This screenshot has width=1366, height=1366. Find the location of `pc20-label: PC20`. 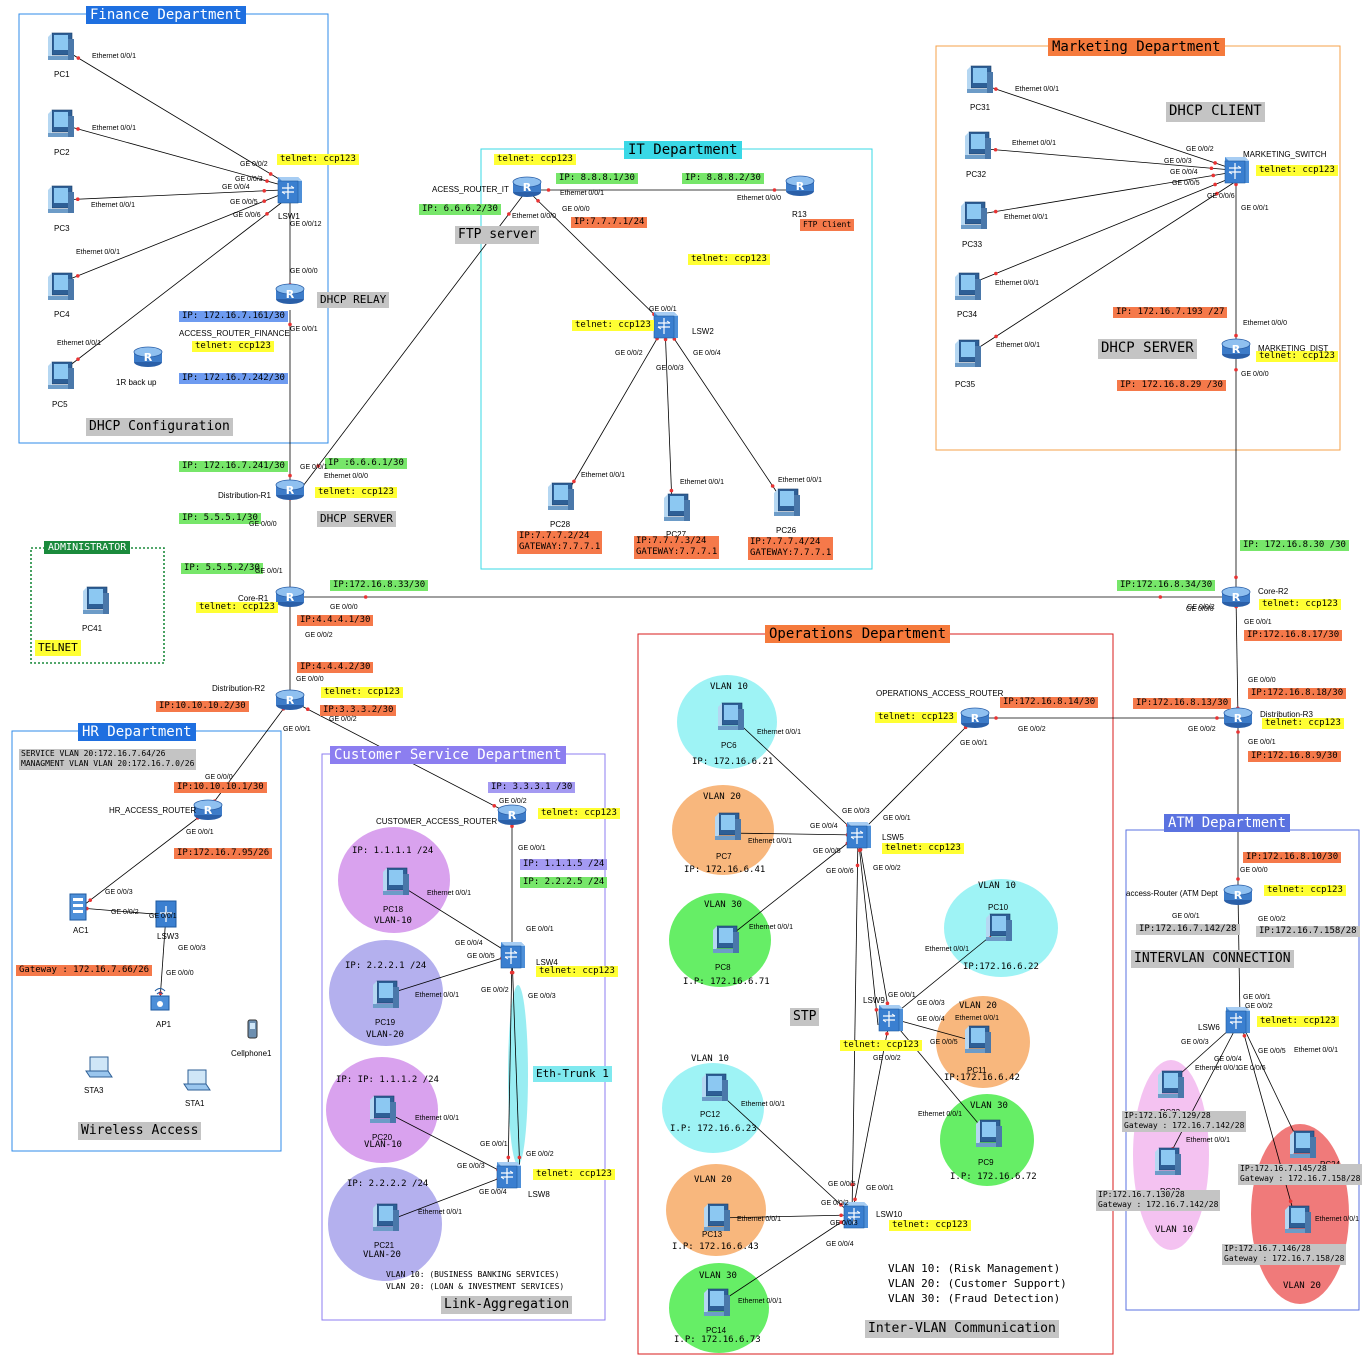

pc20-label: PC20 is located at coordinates (382, 1137).